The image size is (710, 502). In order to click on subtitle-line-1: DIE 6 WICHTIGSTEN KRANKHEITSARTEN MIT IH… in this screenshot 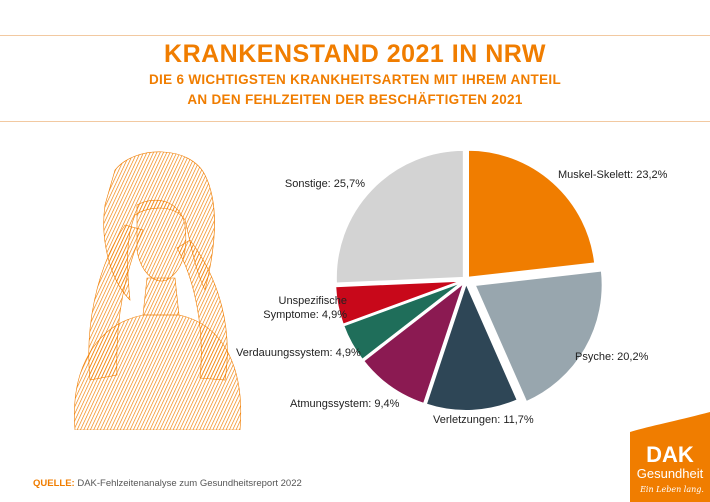, I will do `click(355, 79)`.